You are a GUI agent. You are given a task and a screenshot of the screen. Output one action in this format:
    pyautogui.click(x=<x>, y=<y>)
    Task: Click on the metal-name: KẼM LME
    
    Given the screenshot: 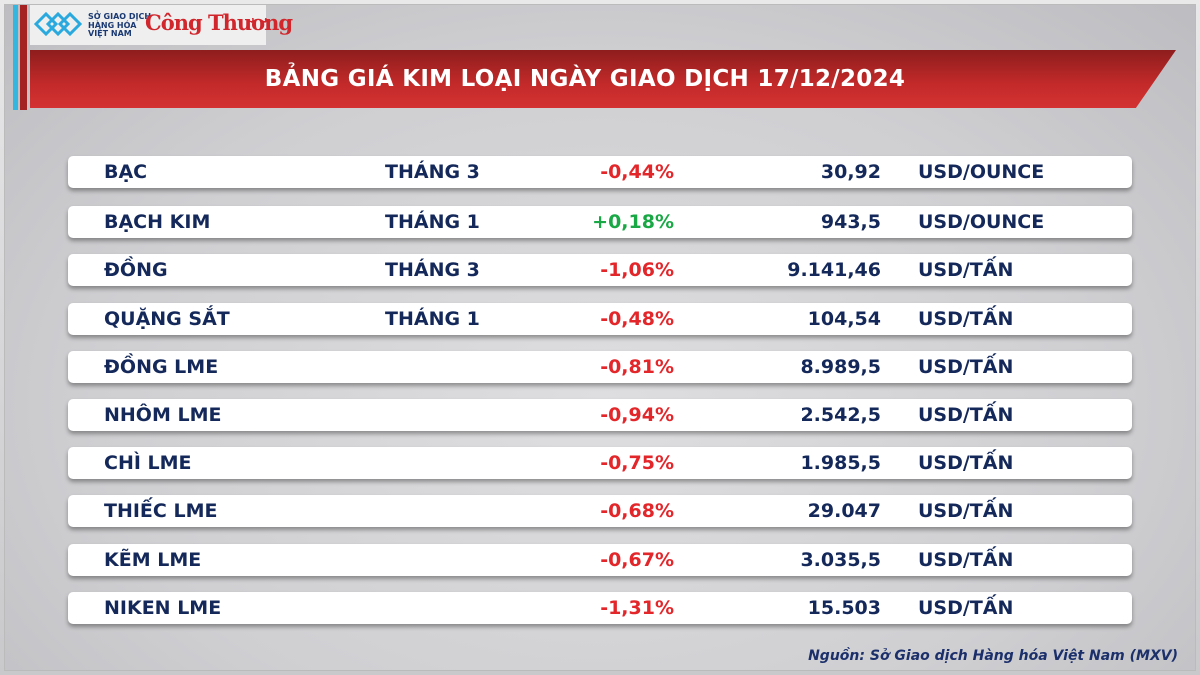 What is the action you would take?
    pyautogui.click(x=153, y=560)
    